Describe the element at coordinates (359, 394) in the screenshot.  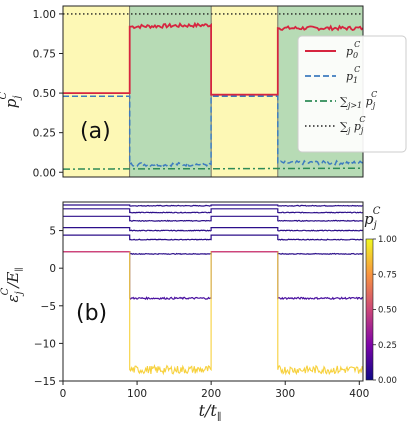
I see `x-tick-label: 400` at that location.